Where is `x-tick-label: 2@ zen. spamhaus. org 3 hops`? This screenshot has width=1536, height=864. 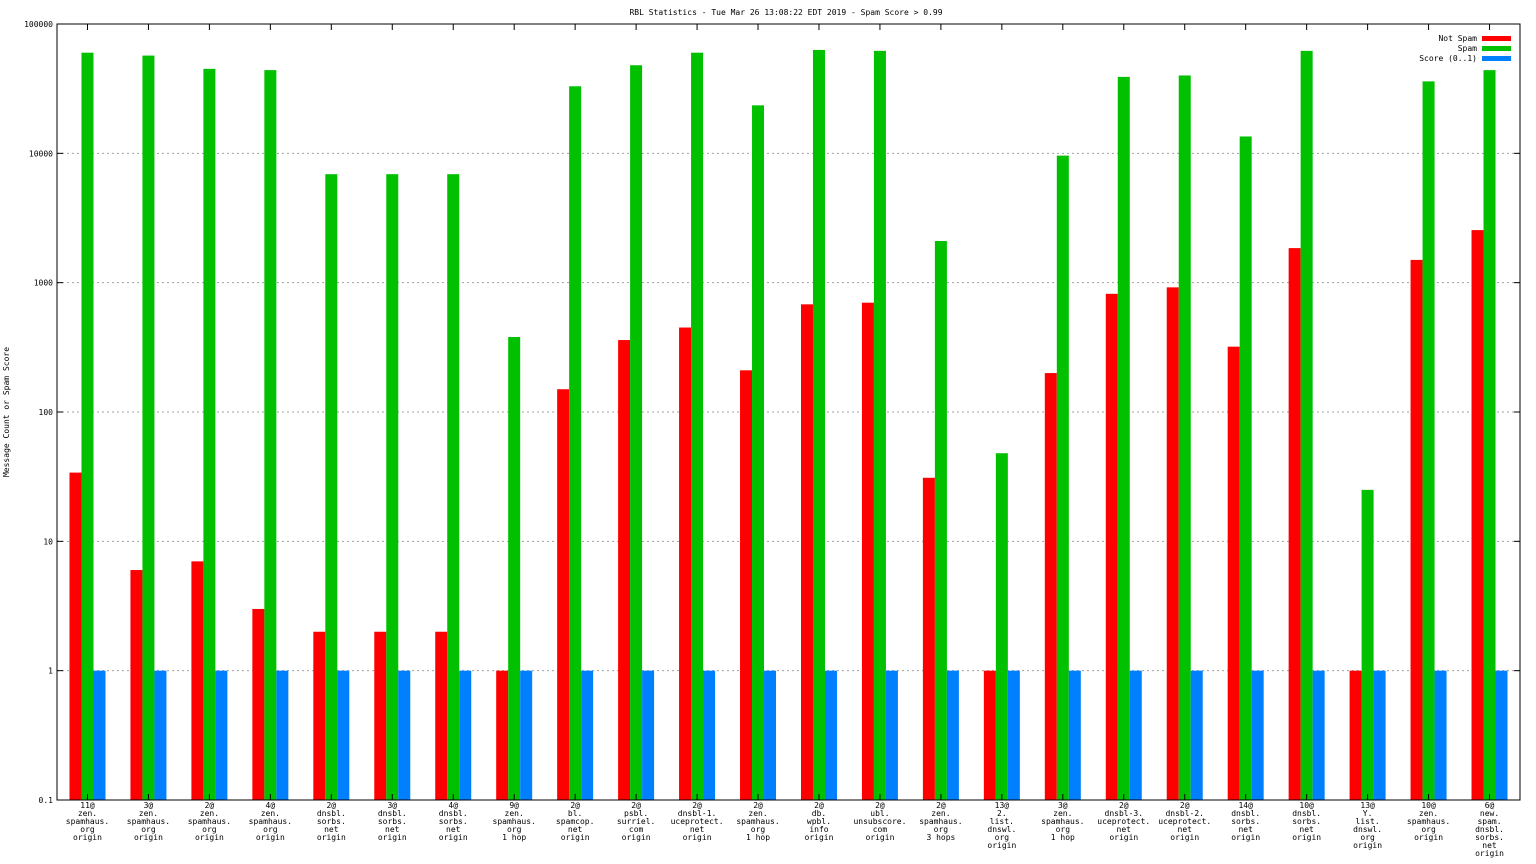
x-tick-label: 2@ zen. spamhaus. org 3 hops is located at coordinates (940, 821).